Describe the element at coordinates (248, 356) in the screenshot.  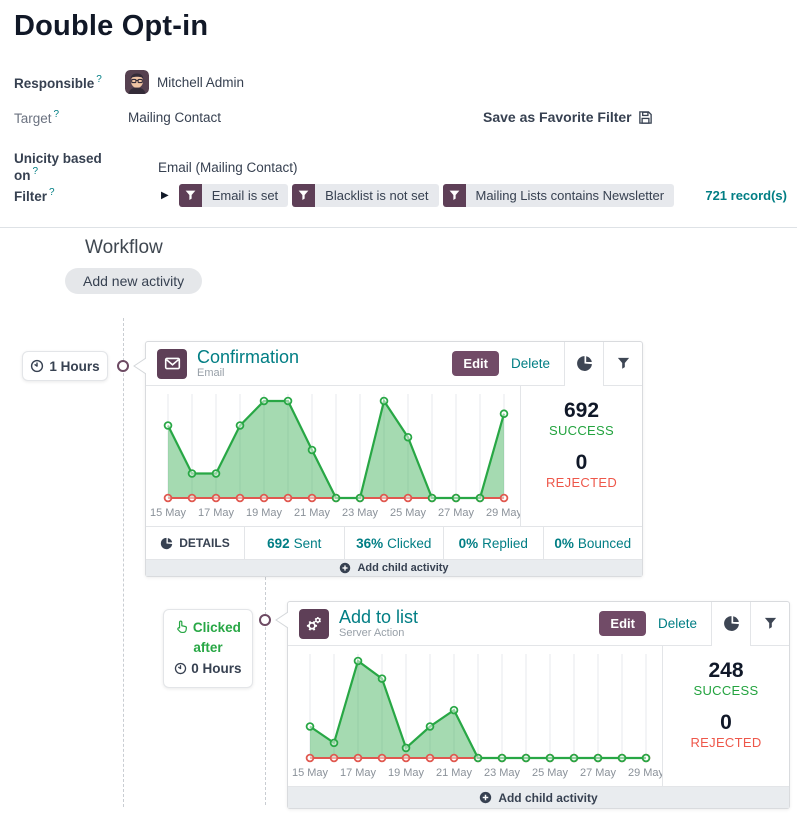
I see `activity-title: Confirmation` at that location.